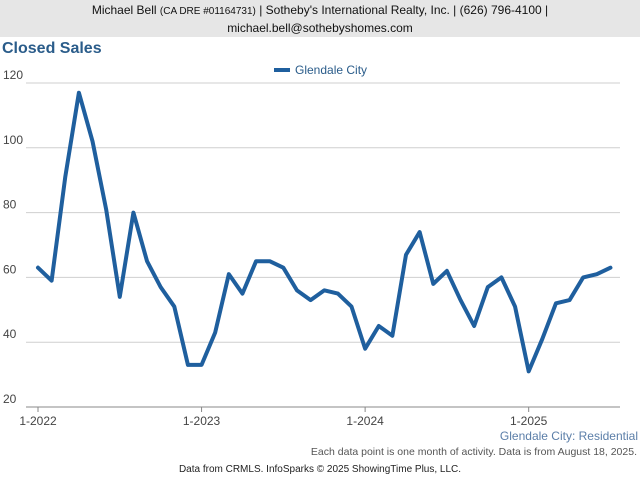 This screenshot has height=480, width=640. I want to click on legend-label: Glendale City, so click(331, 70).